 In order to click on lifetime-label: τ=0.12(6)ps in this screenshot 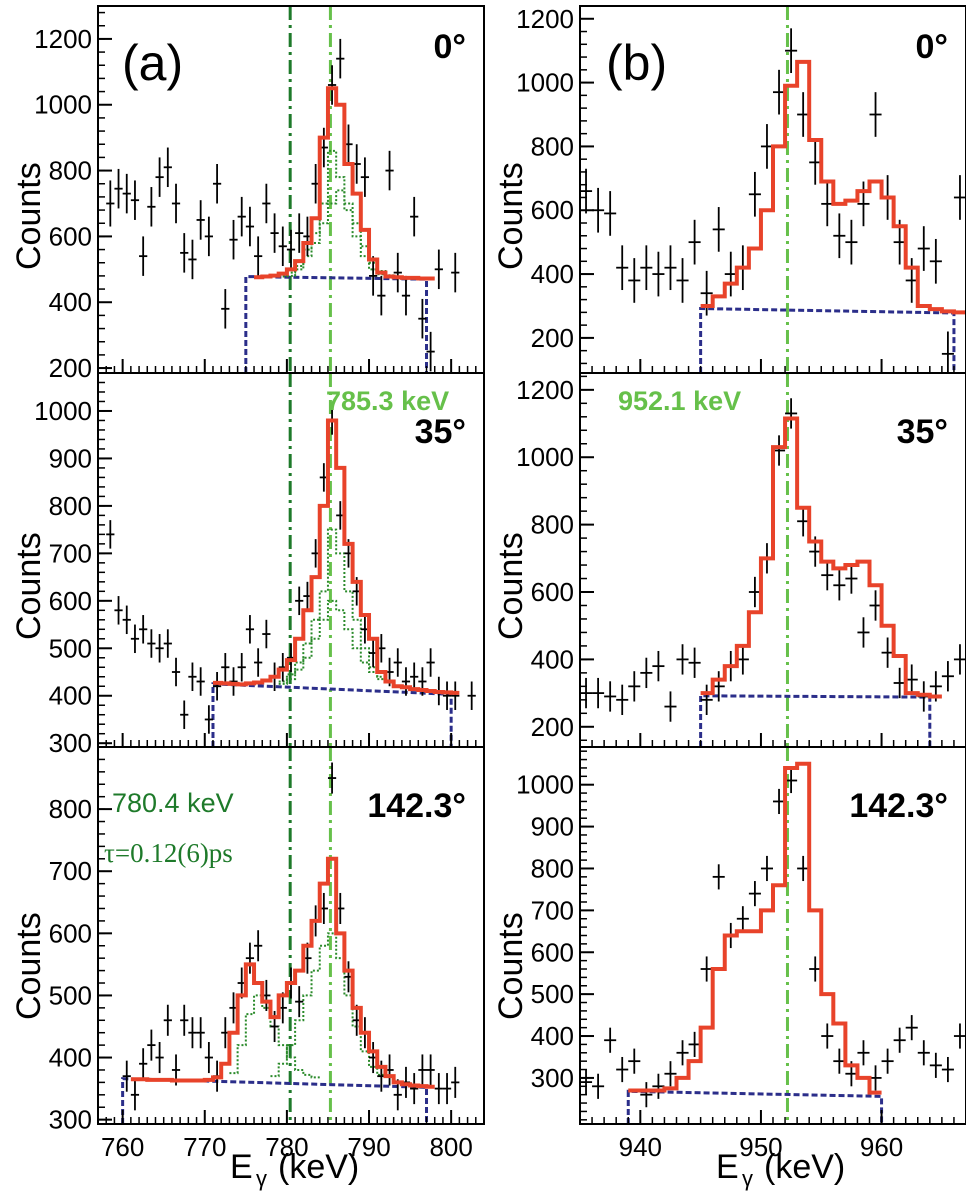, I will do `click(168, 853)`.